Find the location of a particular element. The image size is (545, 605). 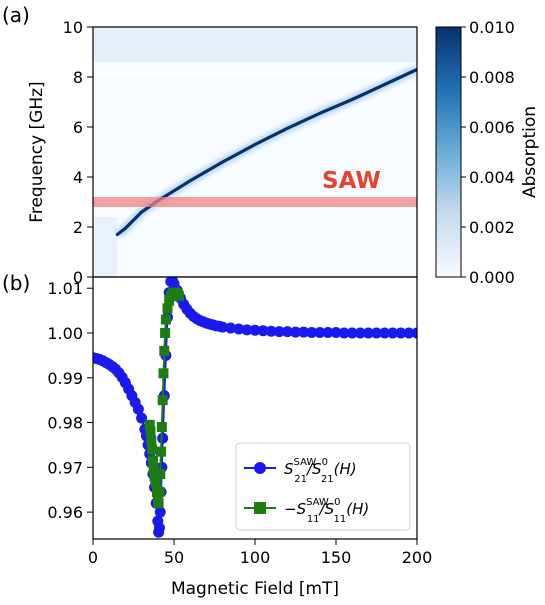

heatmap-haze is located at coordinates (255, 44).